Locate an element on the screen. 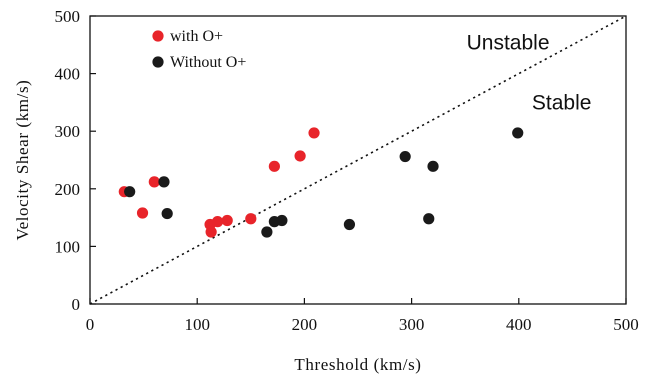 The height and width of the screenshot is (376, 656). annotation-stable: Stable is located at coordinates (562, 102).